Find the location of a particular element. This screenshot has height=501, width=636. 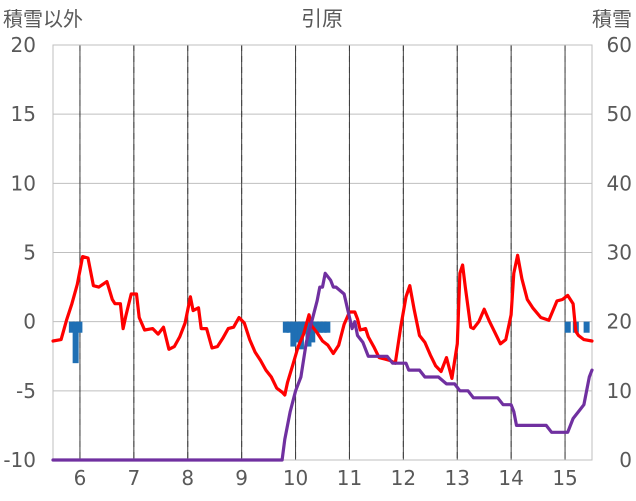

y-right-tick-label: 50 is located at coordinates (619, 114).